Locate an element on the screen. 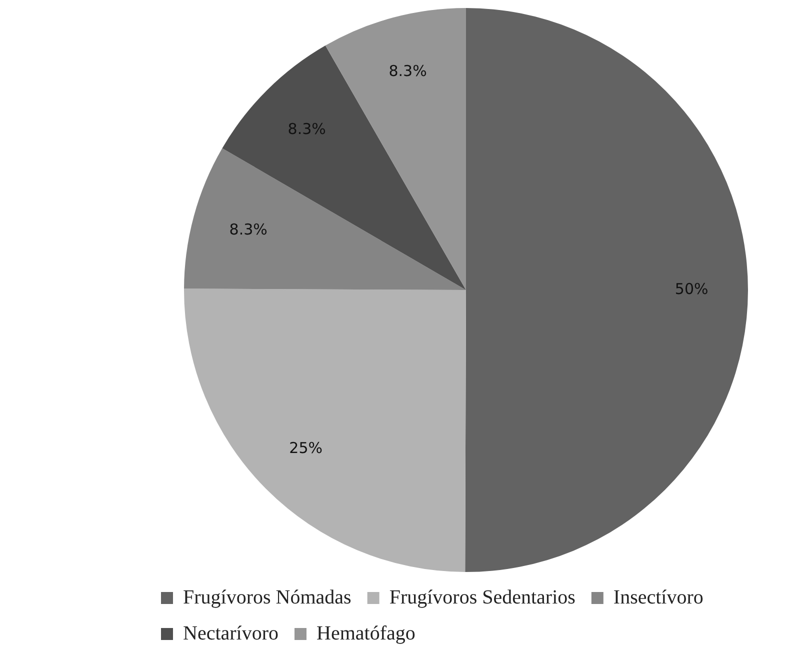 This screenshot has width=787, height=664. legend-label: Hematófago is located at coordinates (366, 633).